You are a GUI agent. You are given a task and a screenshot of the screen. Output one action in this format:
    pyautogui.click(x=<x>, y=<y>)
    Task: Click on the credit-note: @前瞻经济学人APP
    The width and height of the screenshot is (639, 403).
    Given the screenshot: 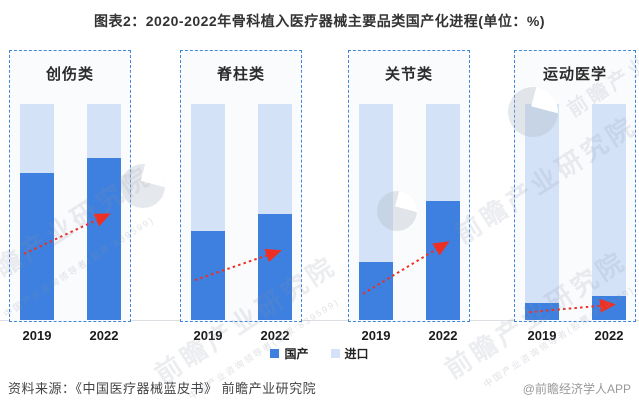 What is the action you would take?
    pyautogui.click(x=576, y=389)
    